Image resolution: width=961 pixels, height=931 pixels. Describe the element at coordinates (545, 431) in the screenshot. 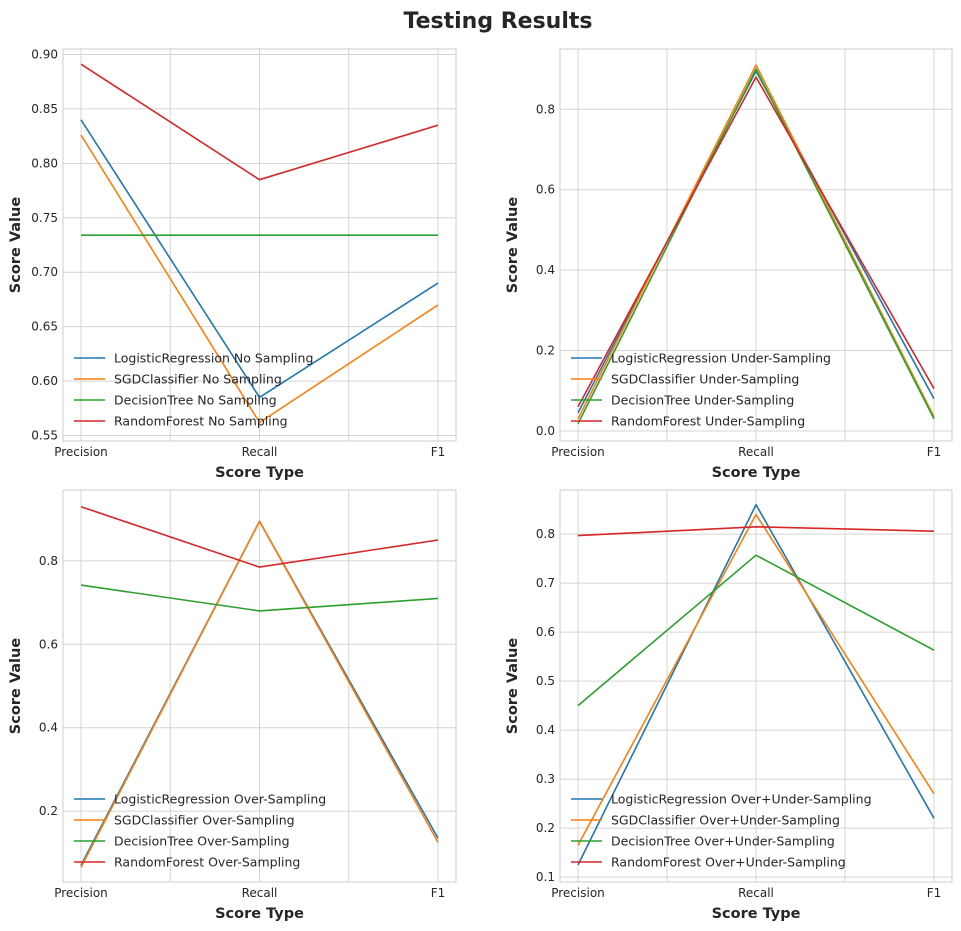

I see `y-tick-label: 0.0` at that location.